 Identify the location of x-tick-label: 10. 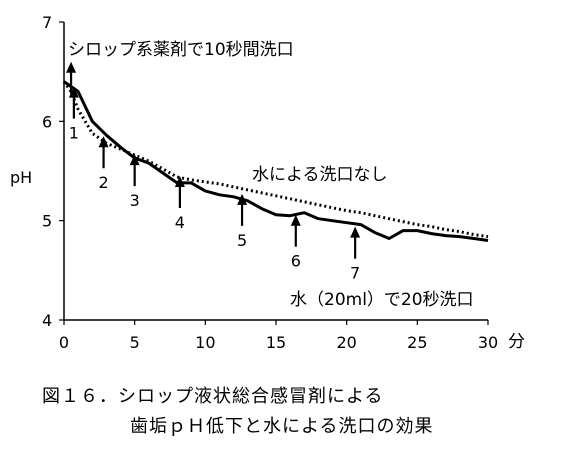
(205, 342).